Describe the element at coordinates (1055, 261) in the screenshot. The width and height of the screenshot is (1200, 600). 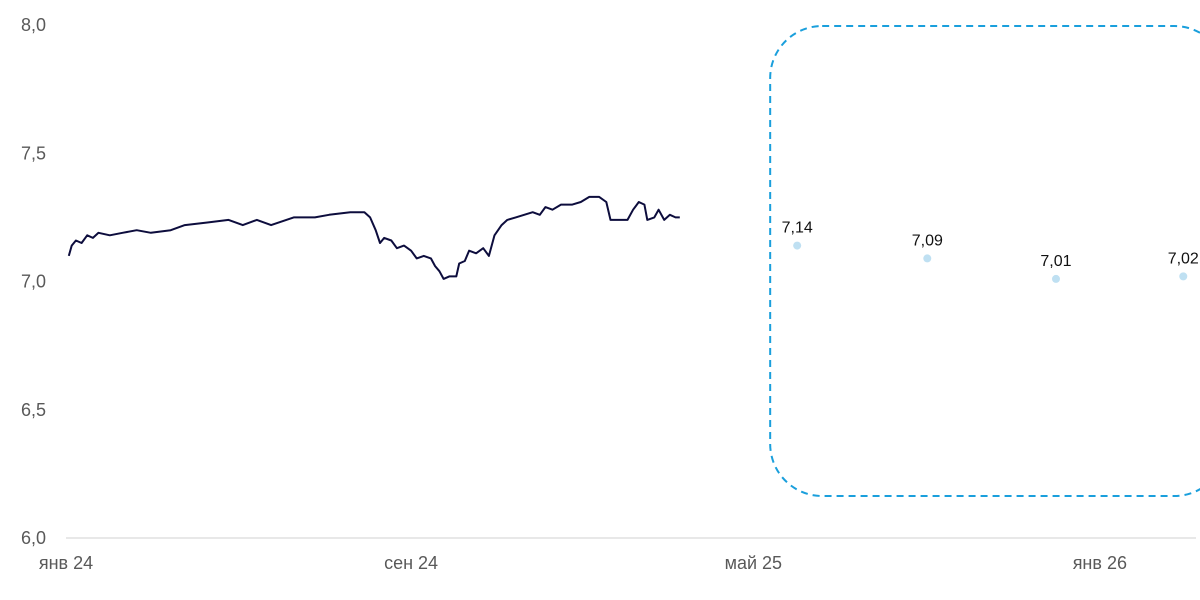
I see `forecast-data-label: 7,01` at that location.